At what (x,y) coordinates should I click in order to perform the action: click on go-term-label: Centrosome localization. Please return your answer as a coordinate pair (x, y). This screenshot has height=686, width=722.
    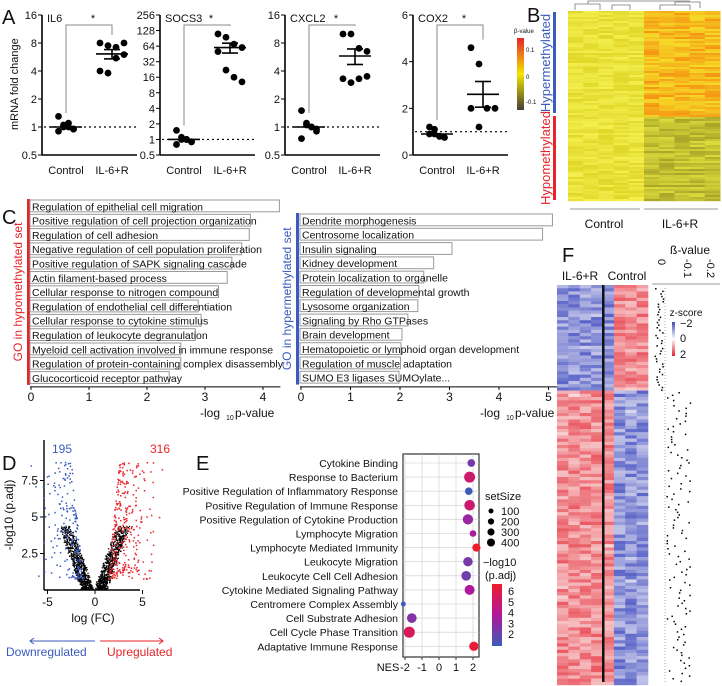
    Looking at the image, I should click on (358, 236).